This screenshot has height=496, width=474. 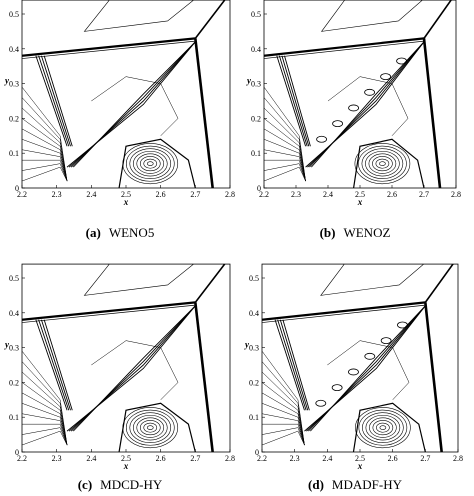 I want to click on y-tick-label: 0.2, so click(x=14, y=118).